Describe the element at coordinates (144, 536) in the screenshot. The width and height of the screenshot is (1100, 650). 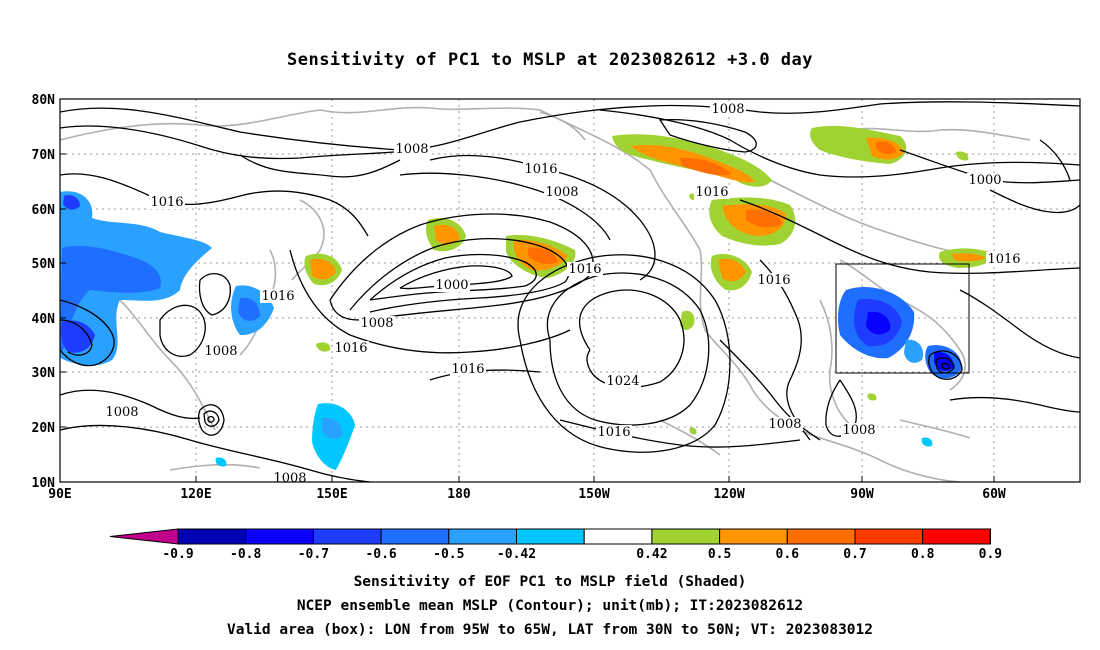
I see `colorbar-under-triangle` at that location.